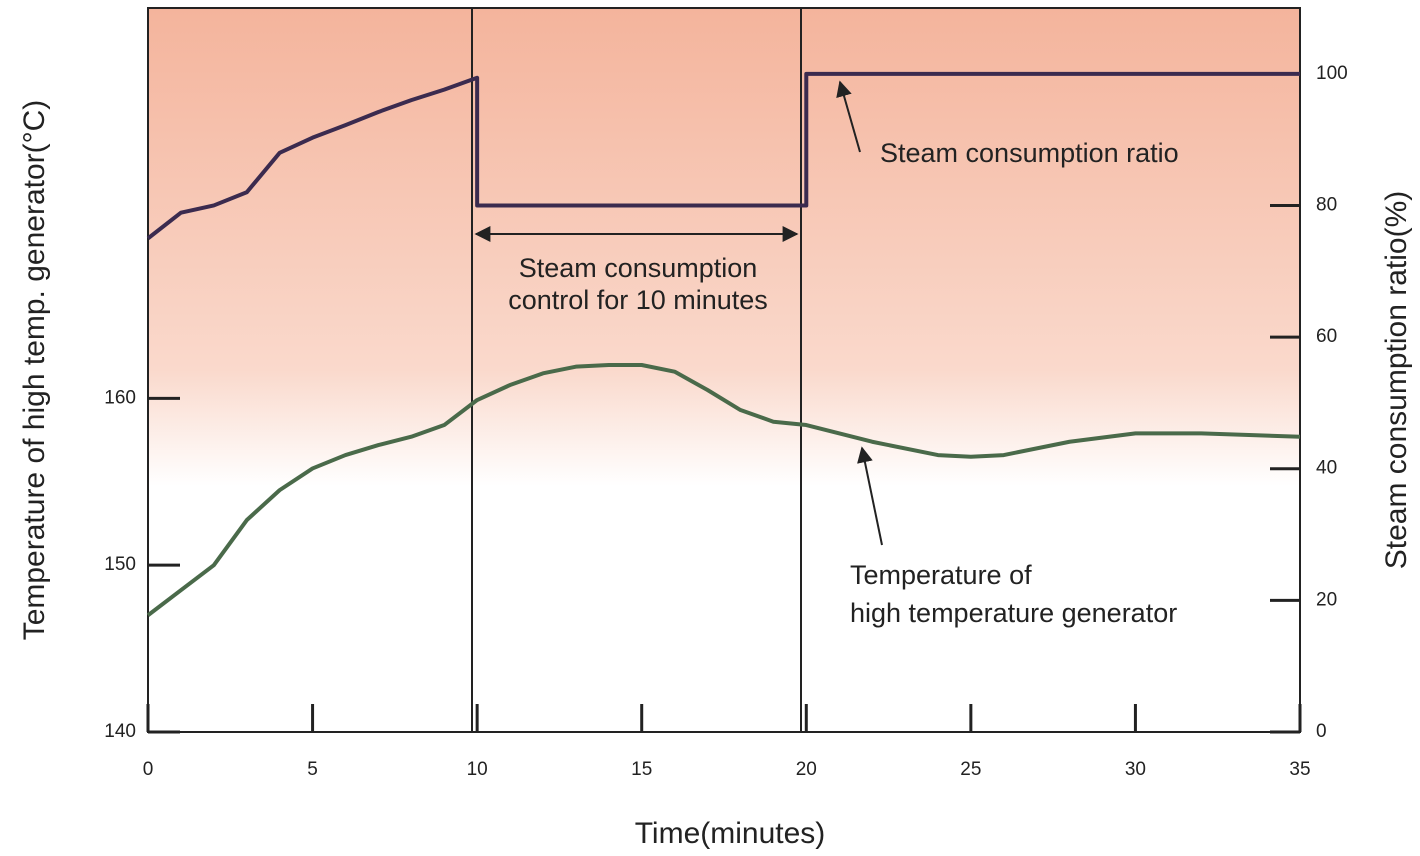 This screenshot has height=856, width=1420. What do you see at coordinates (806, 769) in the screenshot?
I see `x-tick-label: 20` at bounding box center [806, 769].